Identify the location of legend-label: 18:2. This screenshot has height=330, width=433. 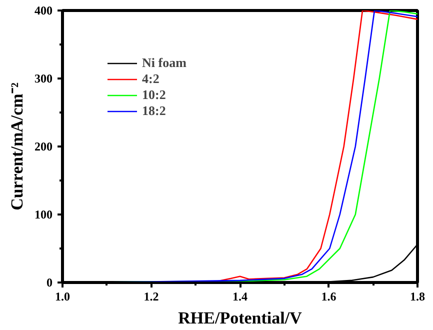
(154, 111).